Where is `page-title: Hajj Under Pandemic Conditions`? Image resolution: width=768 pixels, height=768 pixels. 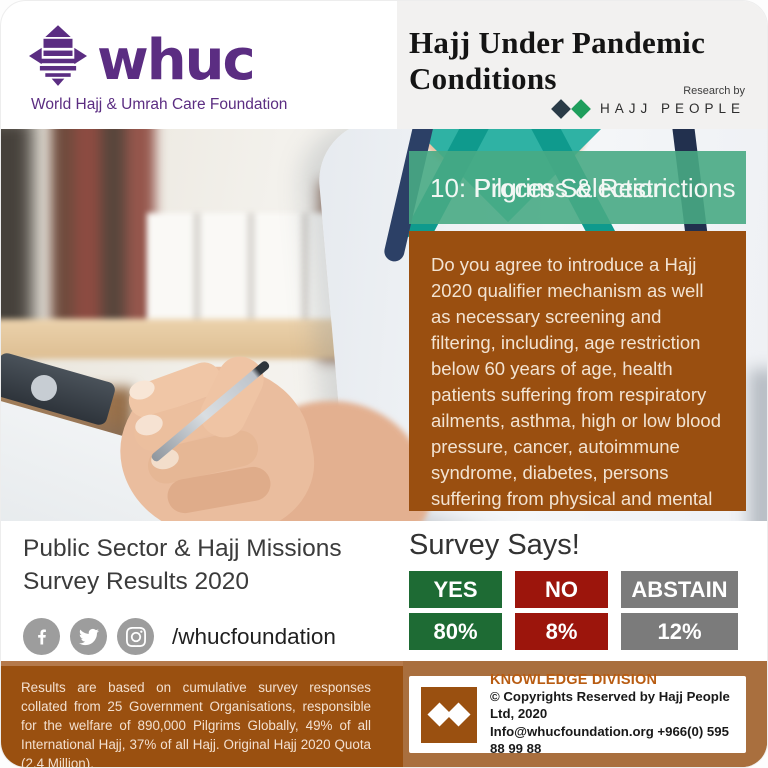
page-title: Hajj Under Pandemic Conditions is located at coordinates (557, 60).